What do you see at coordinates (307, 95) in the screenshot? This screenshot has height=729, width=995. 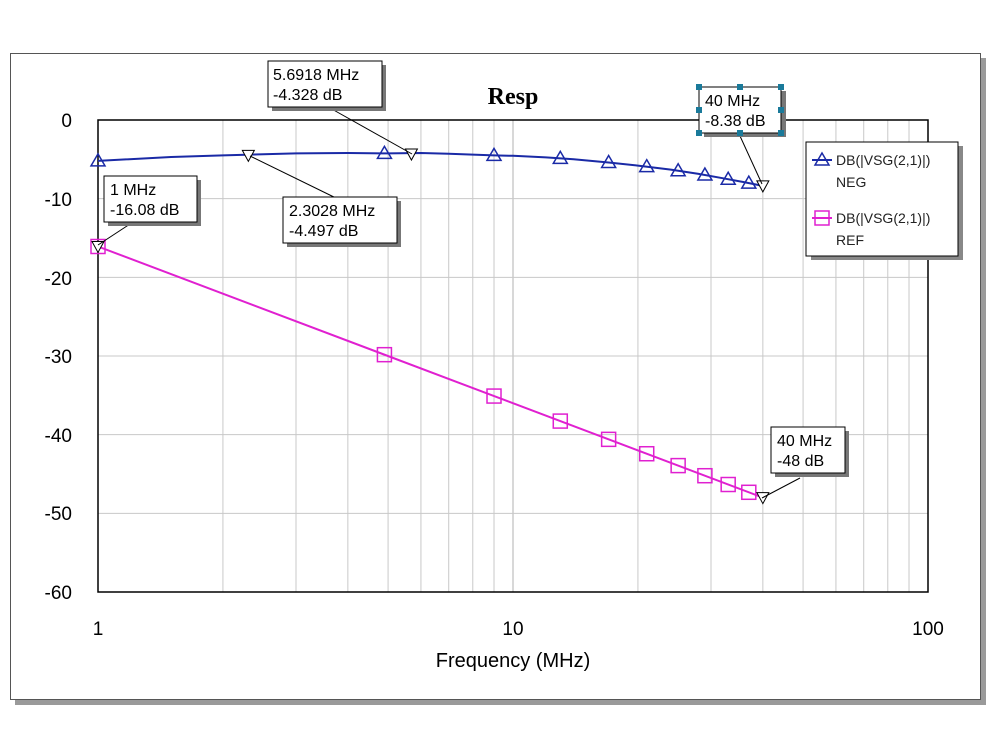 I see `marker-value: -4.328 dB` at bounding box center [307, 95].